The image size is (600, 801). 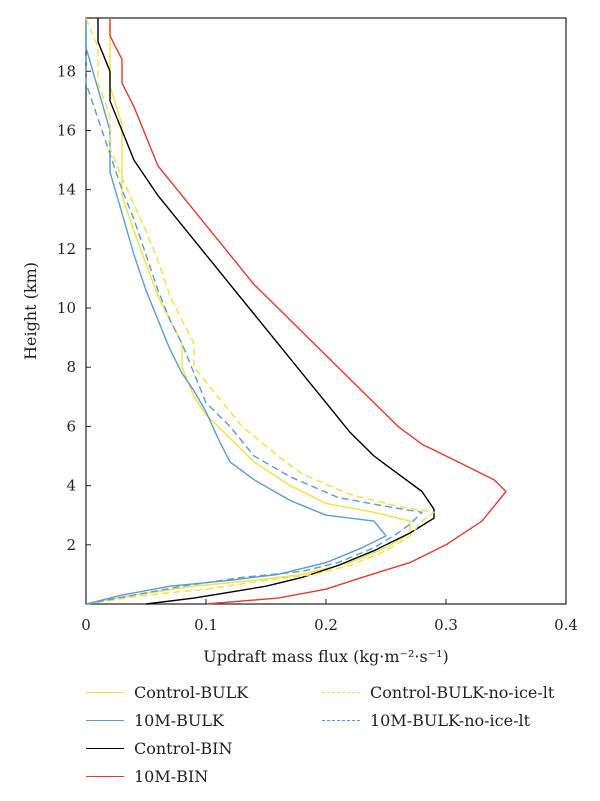 I want to click on y-tick-label: 18, so click(x=66, y=71).